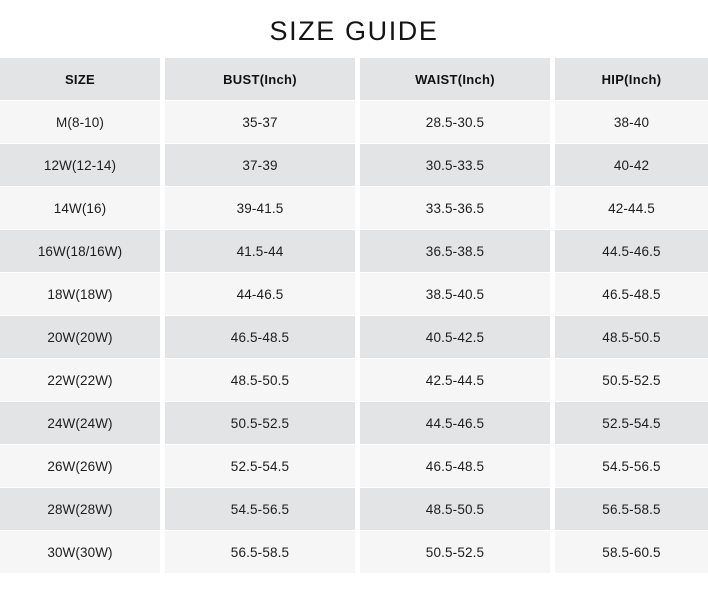 This screenshot has height=590, width=708. What do you see at coordinates (631, 423) in the screenshot?
I see `table-cell-hip: 52.5-54.5` at bounding box center [631, 423].